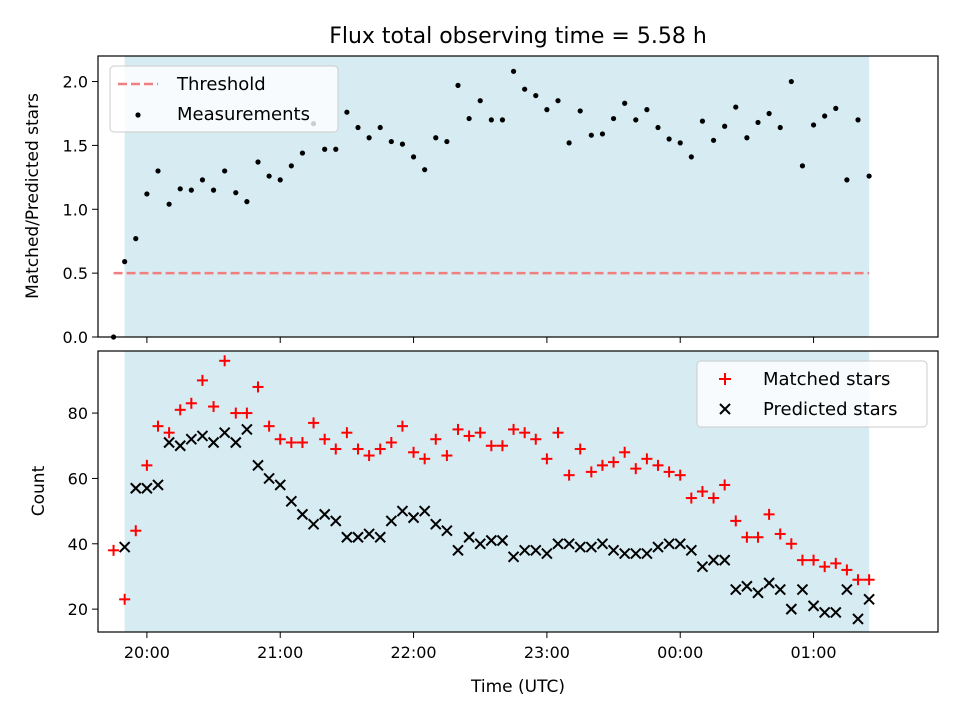 The width and height of the screenshot is (960, 720). I want to click on top-legend: Threshold Measurements, so click(224, 99).